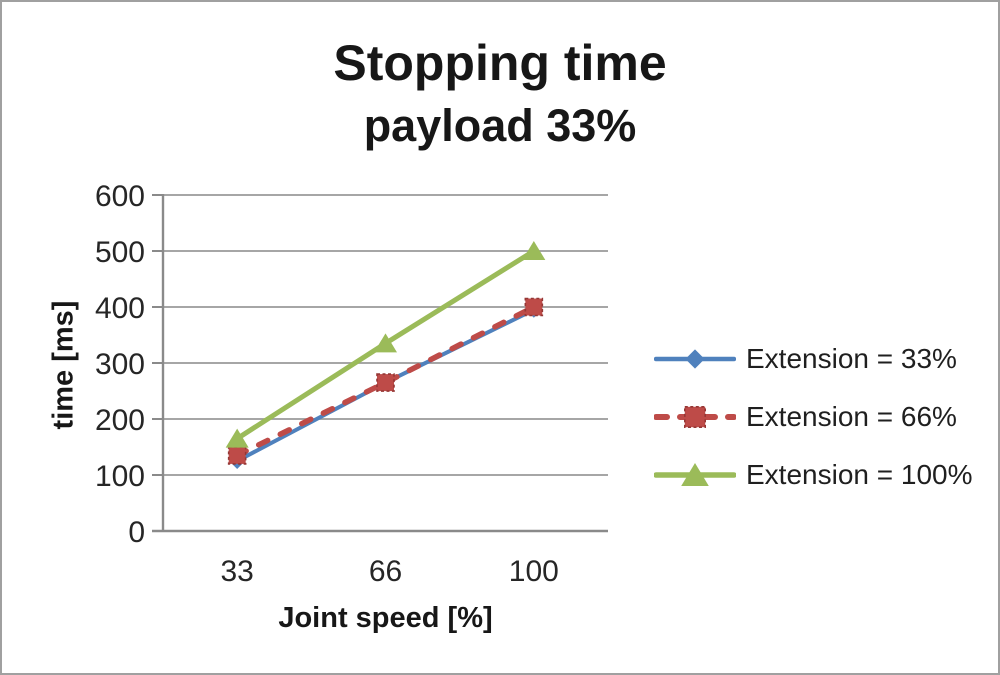  What do you see at coordinates (500, 63) in the screenshot?
I see `chart-title: Stopping time` at bounding box center [500, 63].